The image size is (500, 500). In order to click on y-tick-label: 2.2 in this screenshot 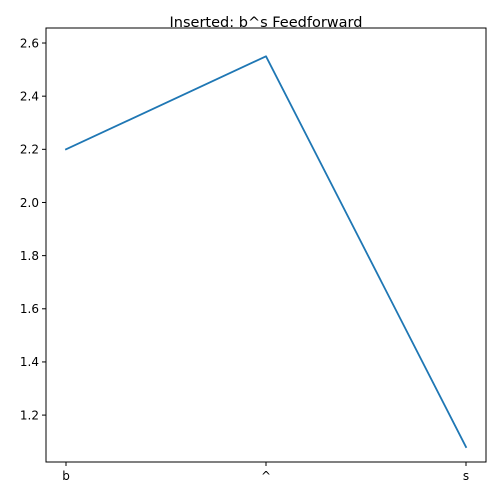, I will do `click(29, 150)`.